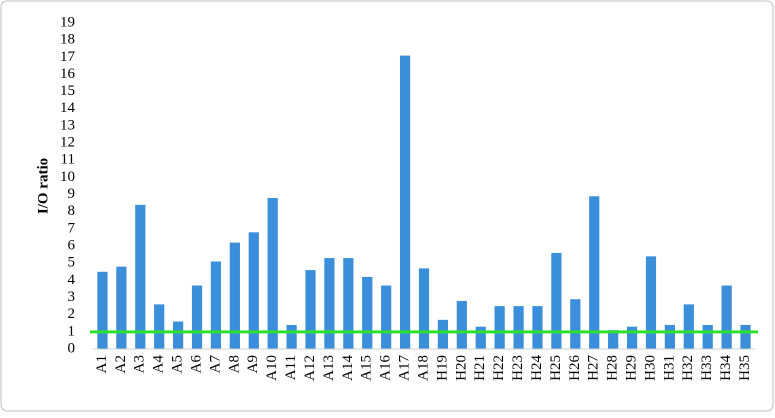 This screenshot has height=418, width=775. Describe the element at coordinates (575, 368) in the screenshot. I see `x-tick-label: H26` at that location.